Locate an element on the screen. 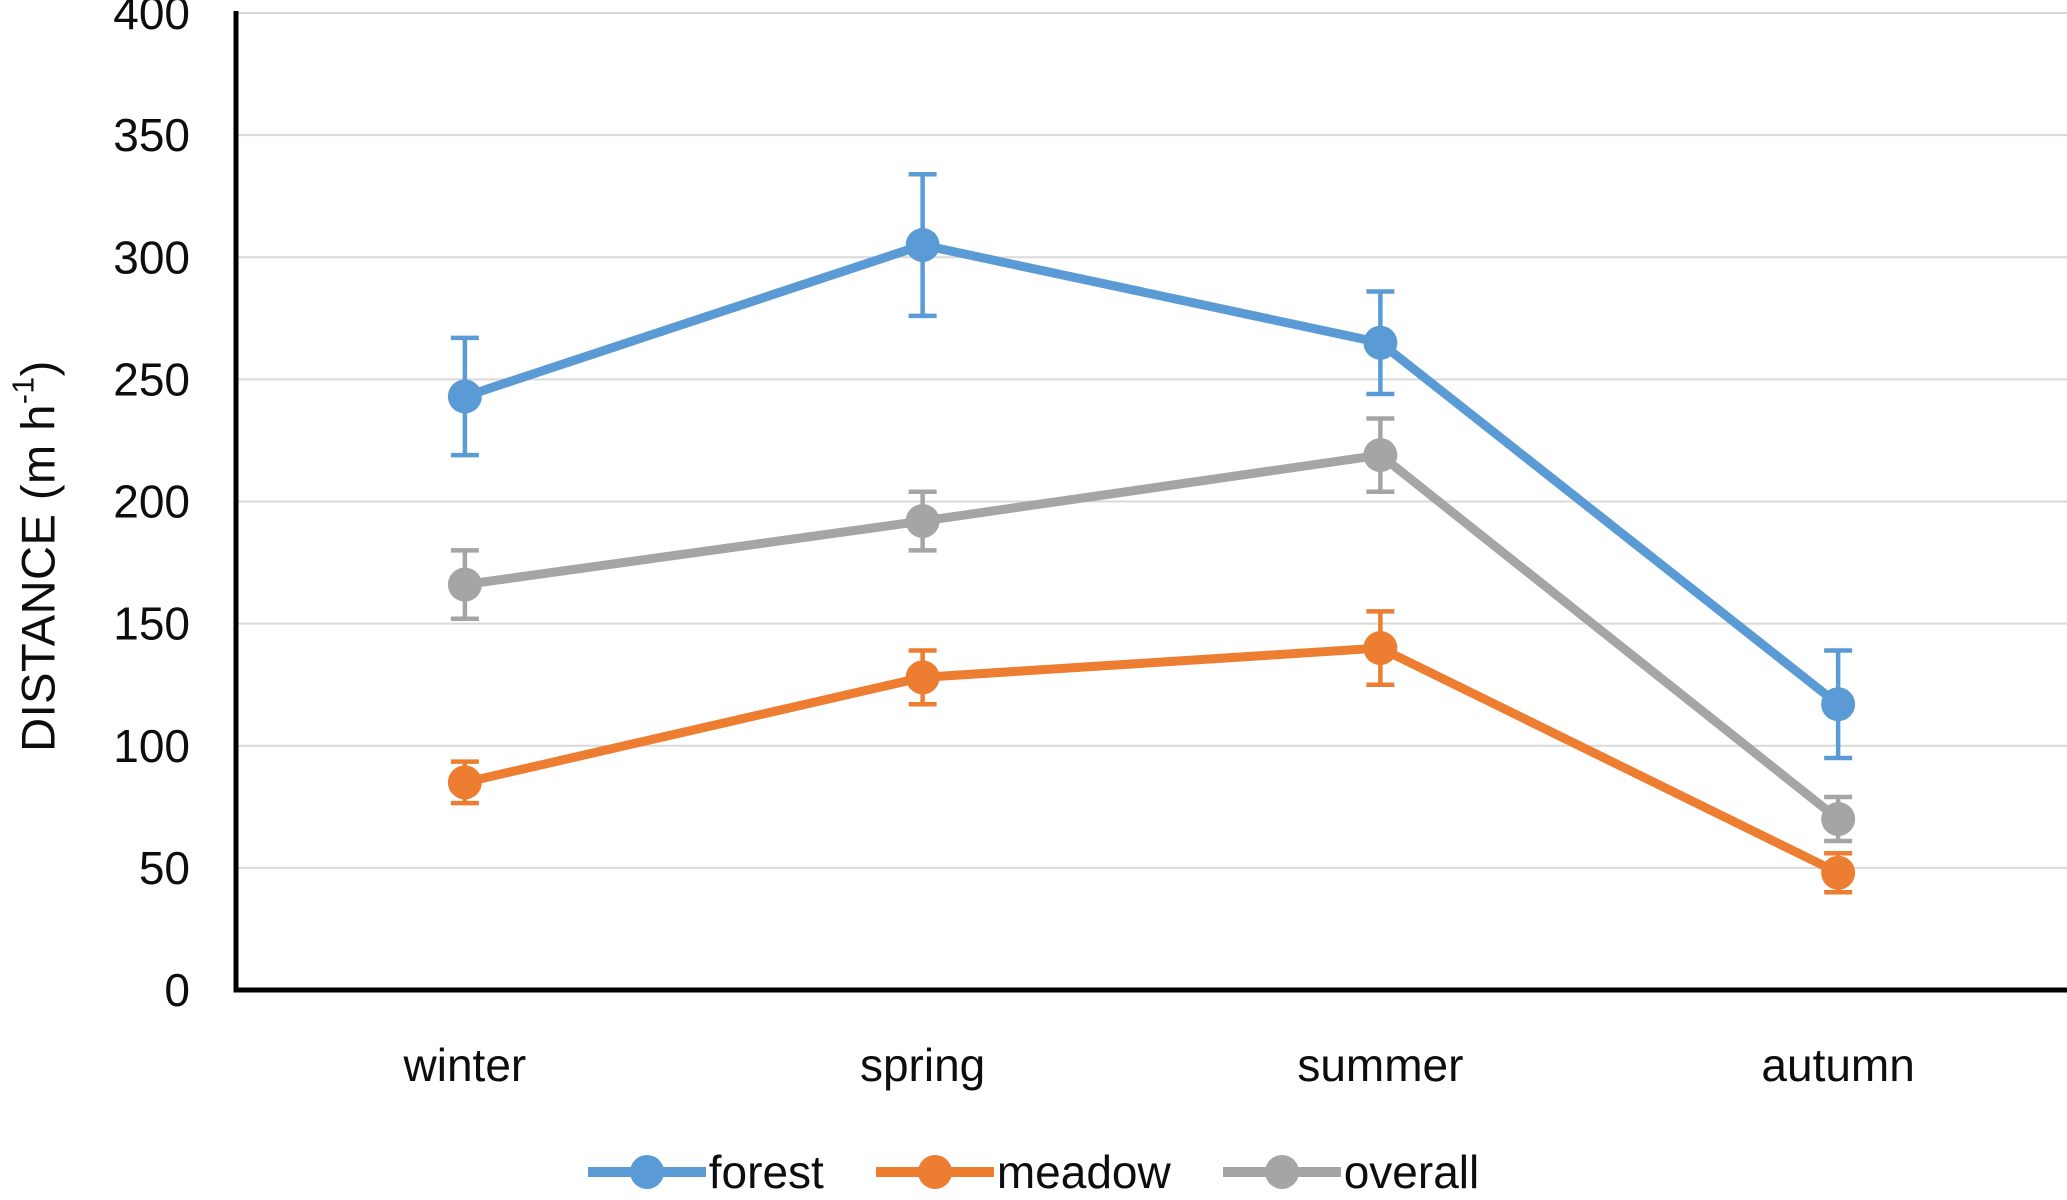 This screenshot has width=2067, height=1200. y-axis-title: DISTANCE (m h-1) is located at coordinates (36, 556).